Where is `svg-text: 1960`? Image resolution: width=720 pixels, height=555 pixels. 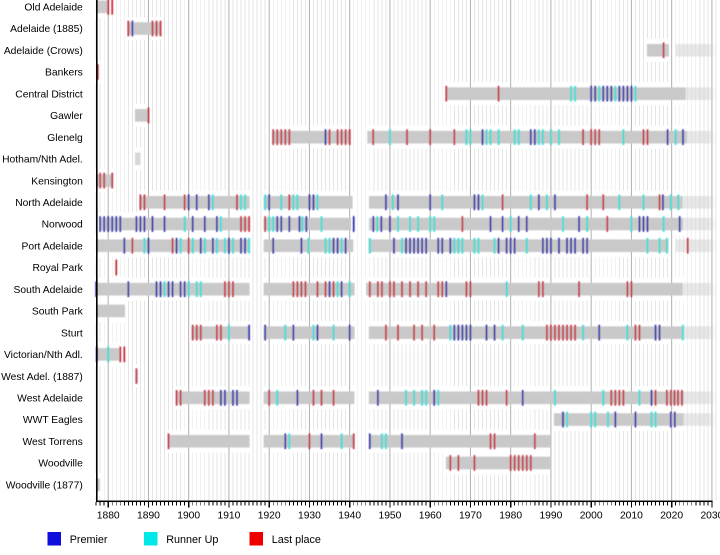
svg-text: 1960 is located at coordinates (430, 516).